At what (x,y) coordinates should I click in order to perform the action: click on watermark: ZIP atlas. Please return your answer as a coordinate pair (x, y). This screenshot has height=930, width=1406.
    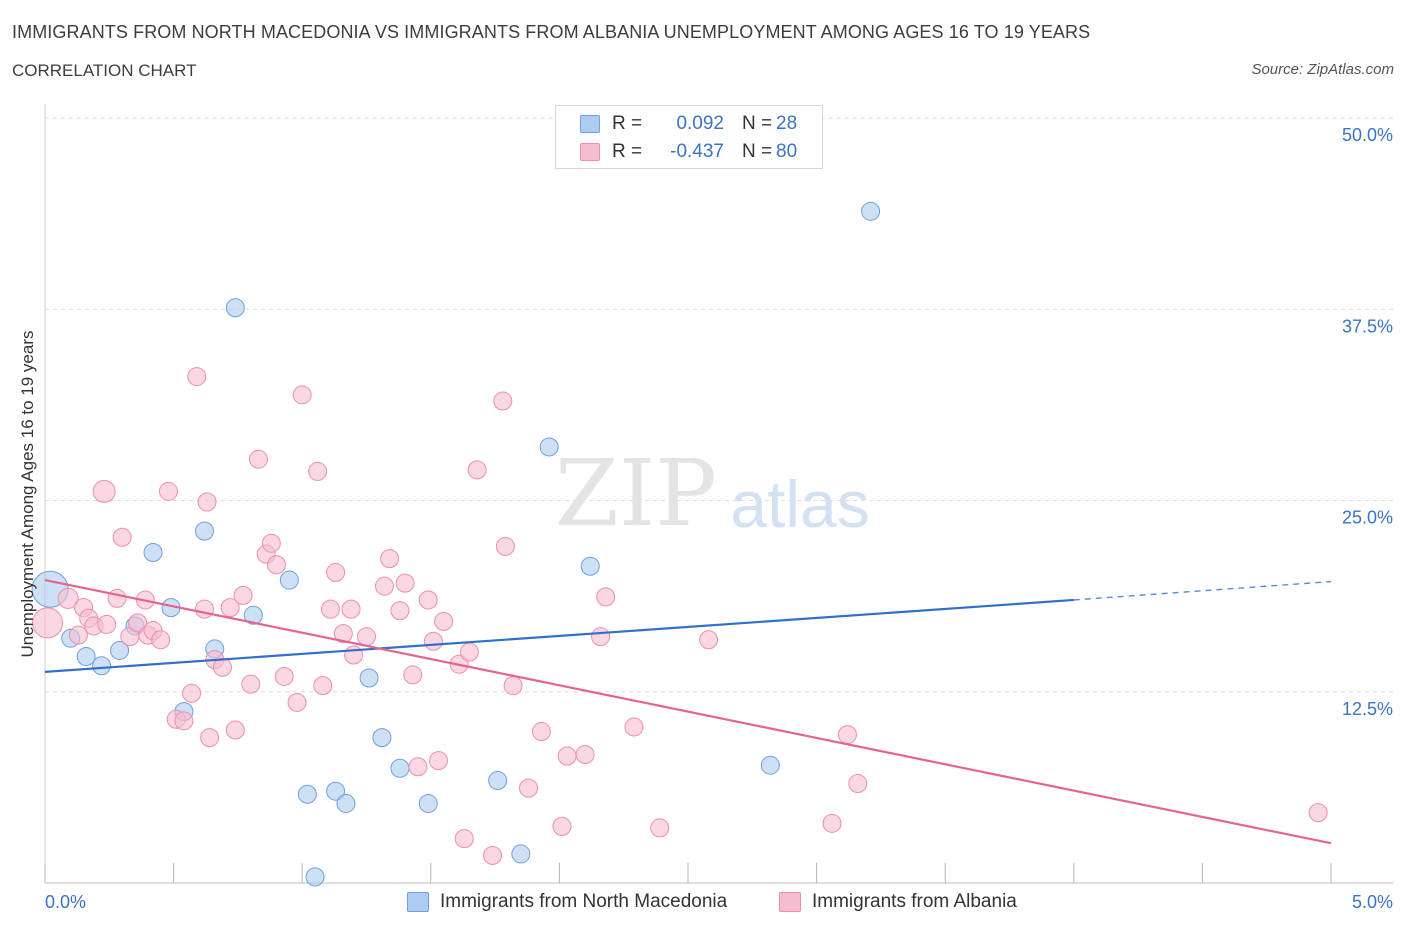
    Looking at the image, I should click on (712, 493).